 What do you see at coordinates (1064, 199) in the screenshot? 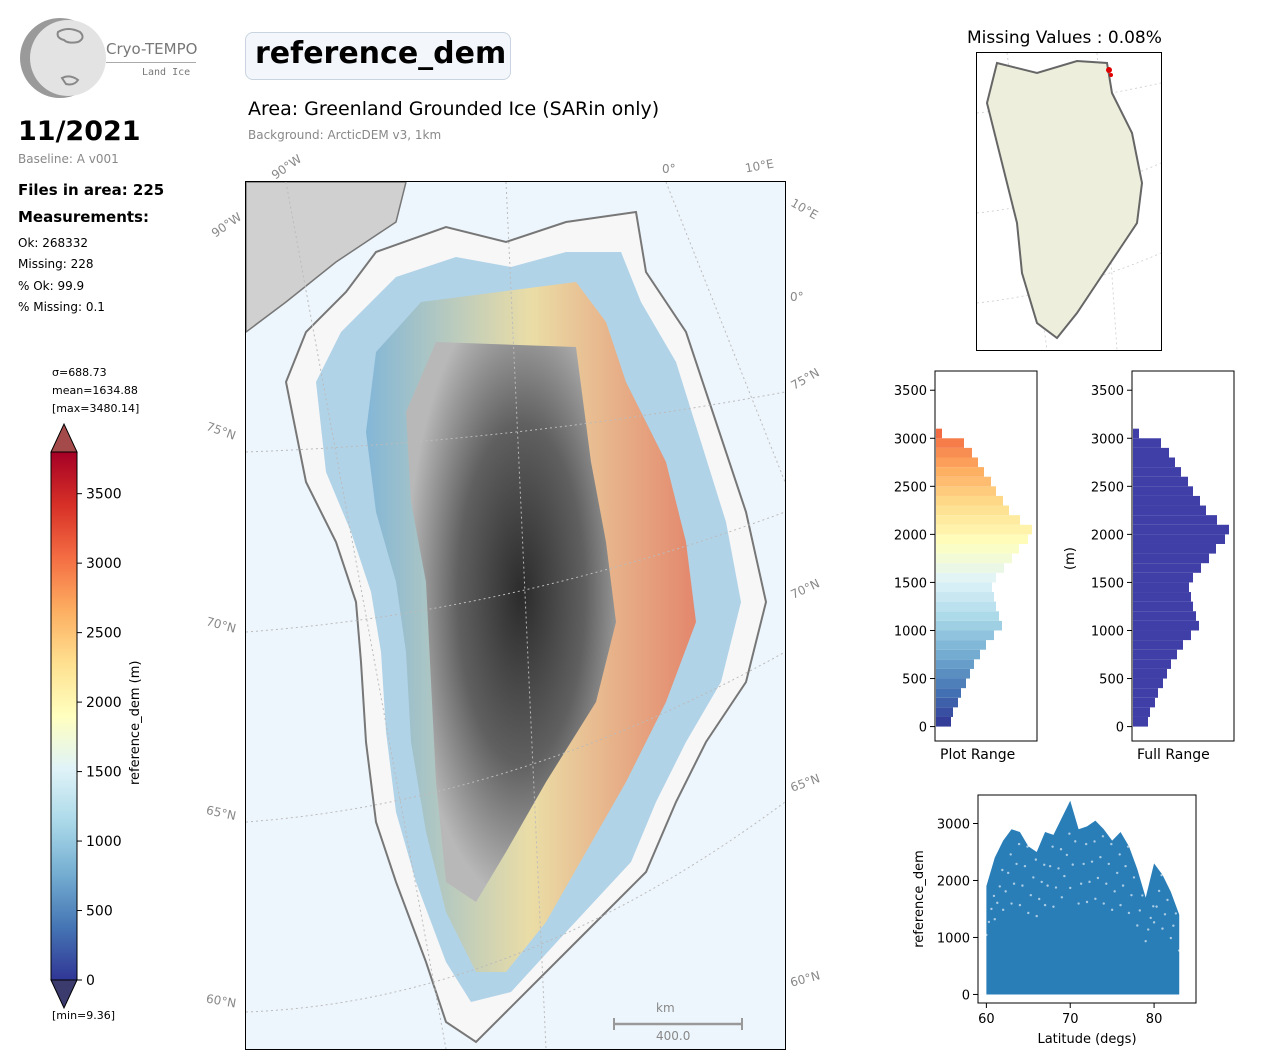
I see `missing-map-greenland` at bounding box center [1064, 199].